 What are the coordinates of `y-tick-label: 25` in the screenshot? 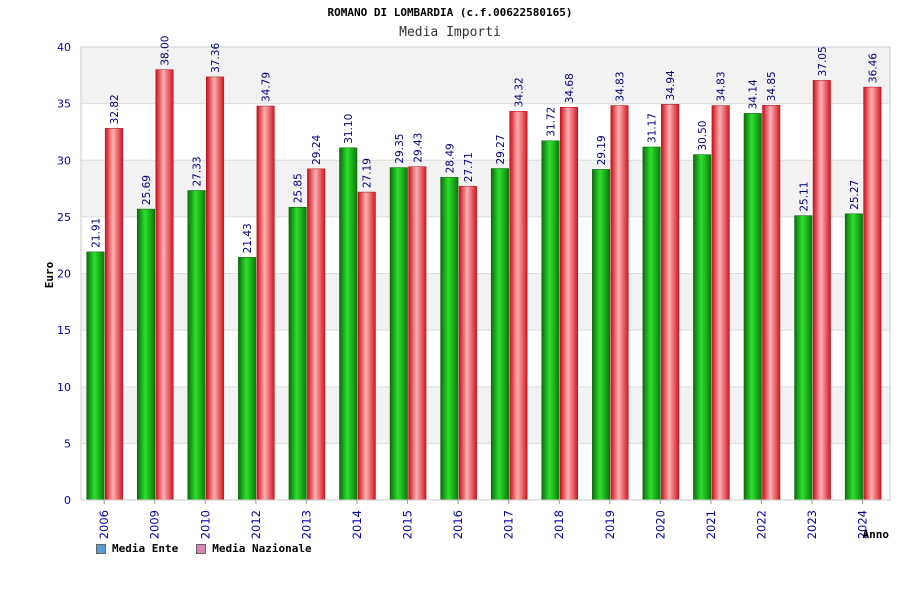 It's located at (64, 217).